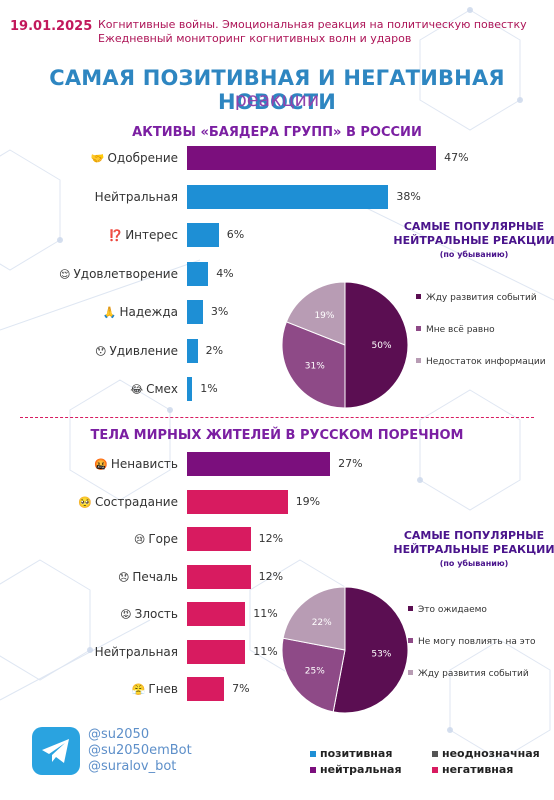  I want to click on bar-row: Нейтральная 38%, so click(277, 196).